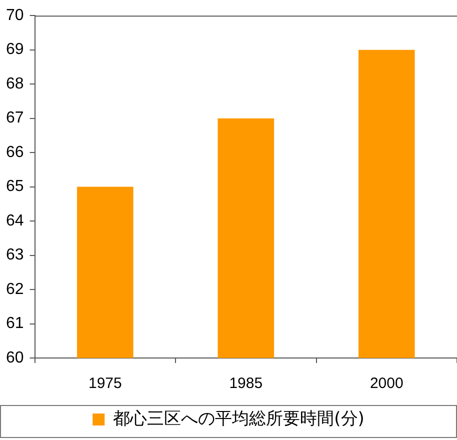 This screenshot has height=440, width=457. Describe the element at coordinates (15, 221) in the screenshot. I see `y-tick-label: 64` at that location.